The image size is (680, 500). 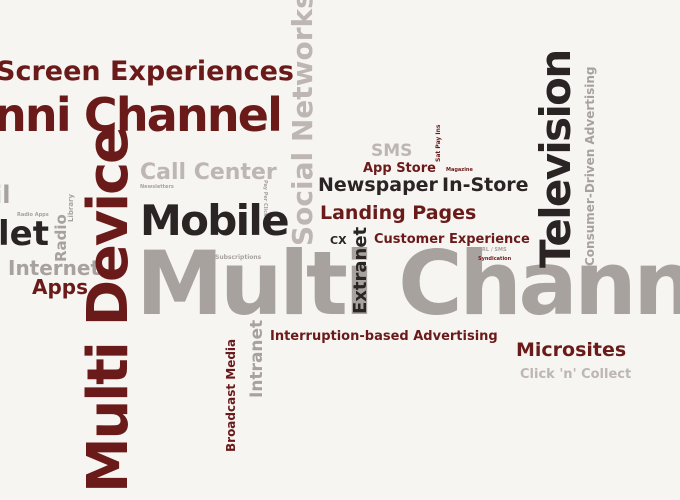 I want to click on word-social-networks: Social Networks, so click(x=302, y=123).